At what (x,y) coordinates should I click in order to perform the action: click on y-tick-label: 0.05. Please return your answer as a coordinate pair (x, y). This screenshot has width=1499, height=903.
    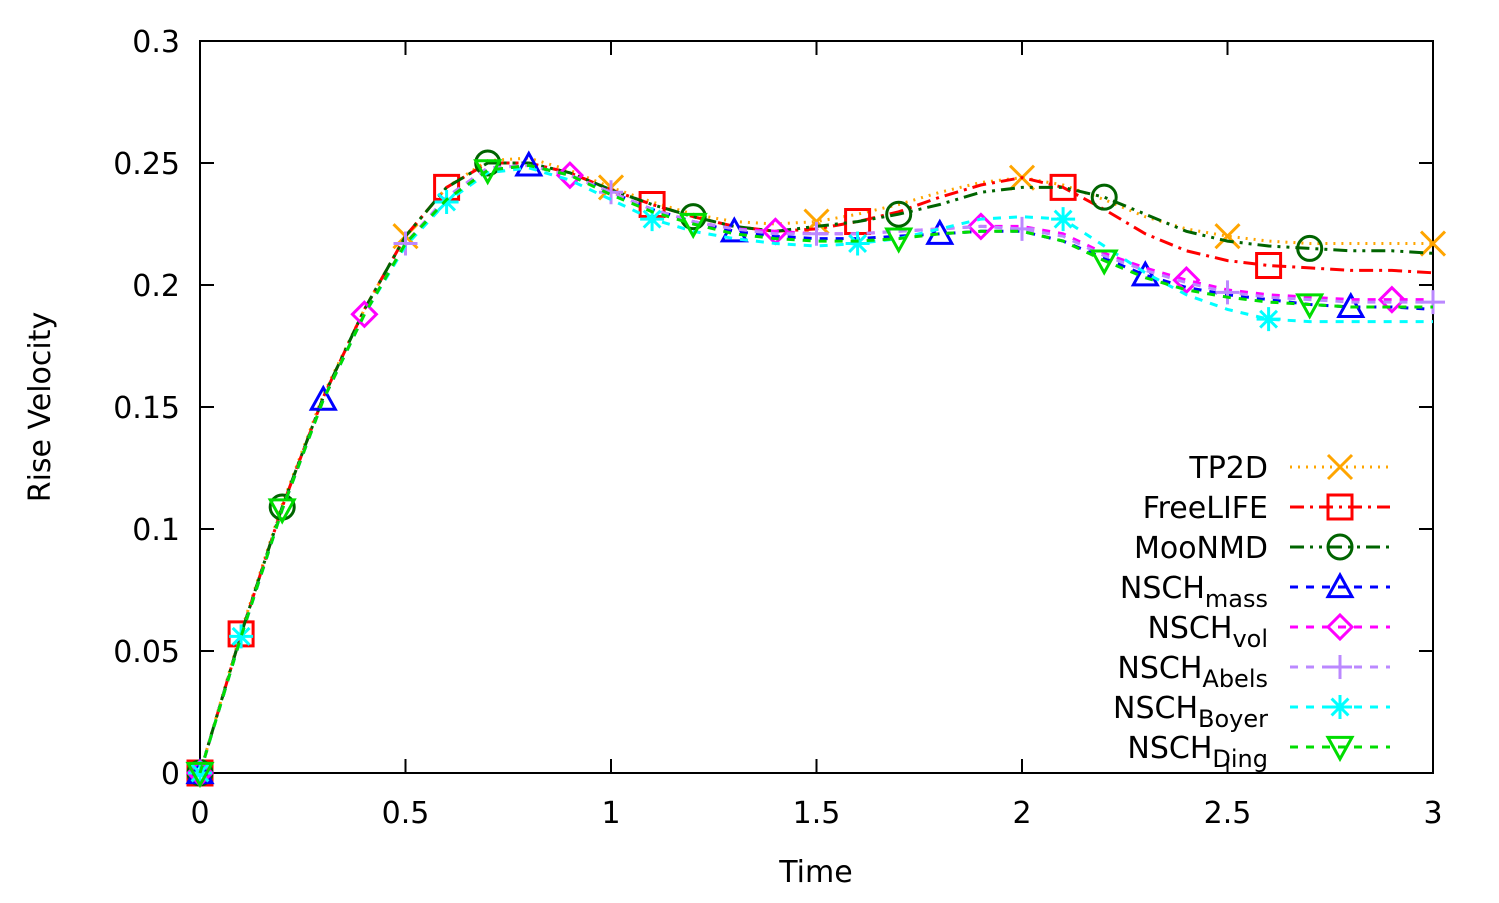
    Looking at the image, I should click on (146, 652).